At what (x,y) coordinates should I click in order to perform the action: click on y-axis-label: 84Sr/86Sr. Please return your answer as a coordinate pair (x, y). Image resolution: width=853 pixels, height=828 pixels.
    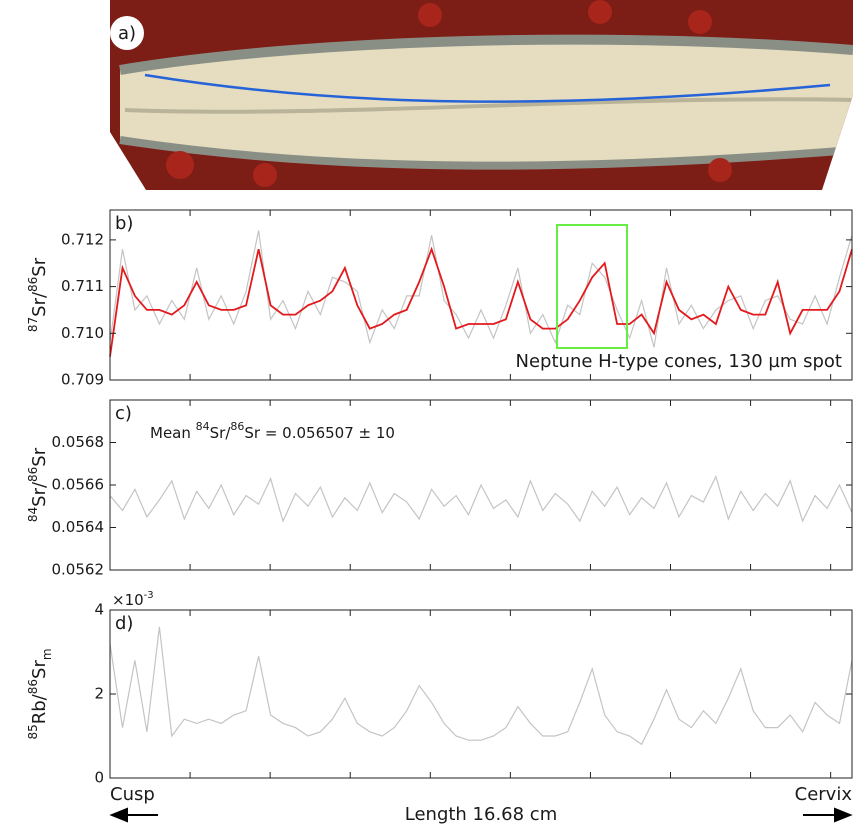
    Looking at the image, I should click on (38, 484).